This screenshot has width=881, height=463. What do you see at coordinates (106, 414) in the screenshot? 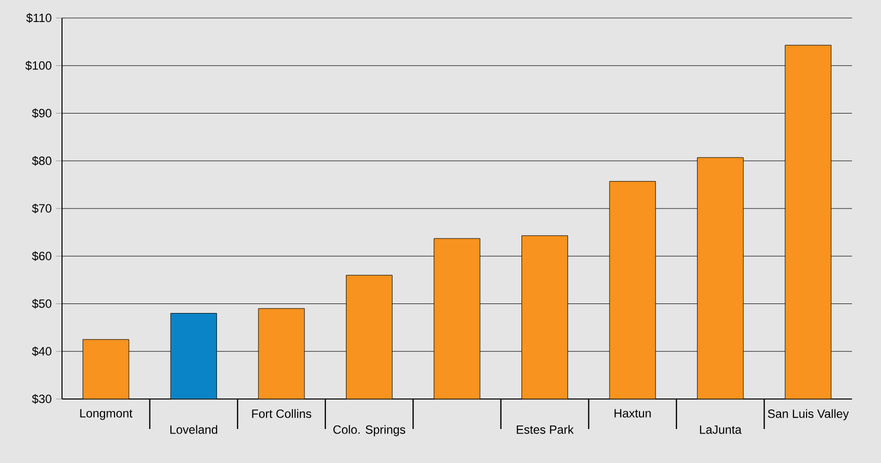
I see `x-tick-label: Longmont` at bounding box center [106, 414].